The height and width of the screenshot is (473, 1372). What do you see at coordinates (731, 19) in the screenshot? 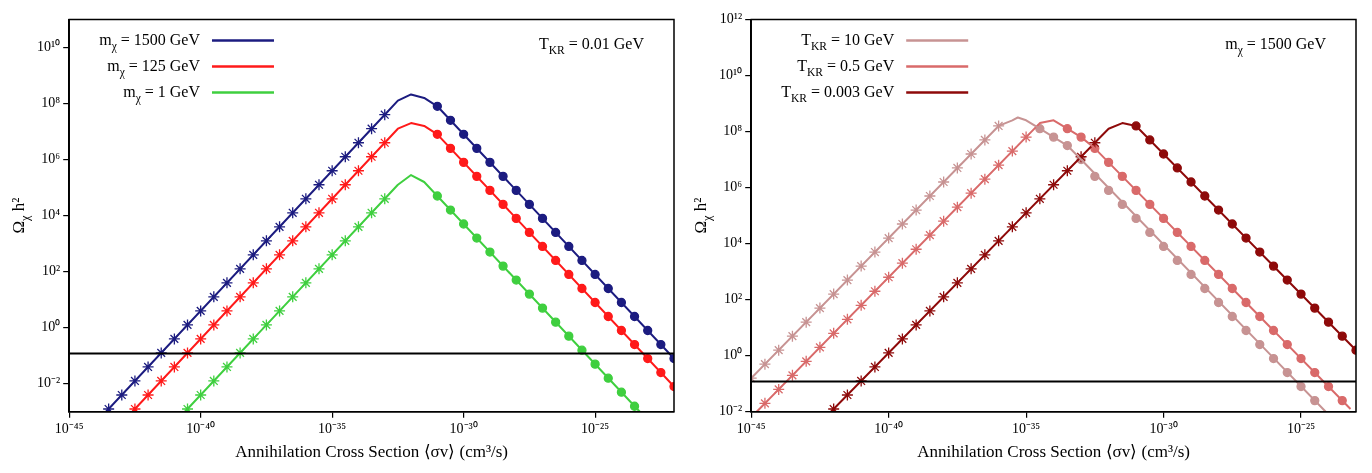
I see `y-tick-label: 10¹²` at bounding box center [731, 19].